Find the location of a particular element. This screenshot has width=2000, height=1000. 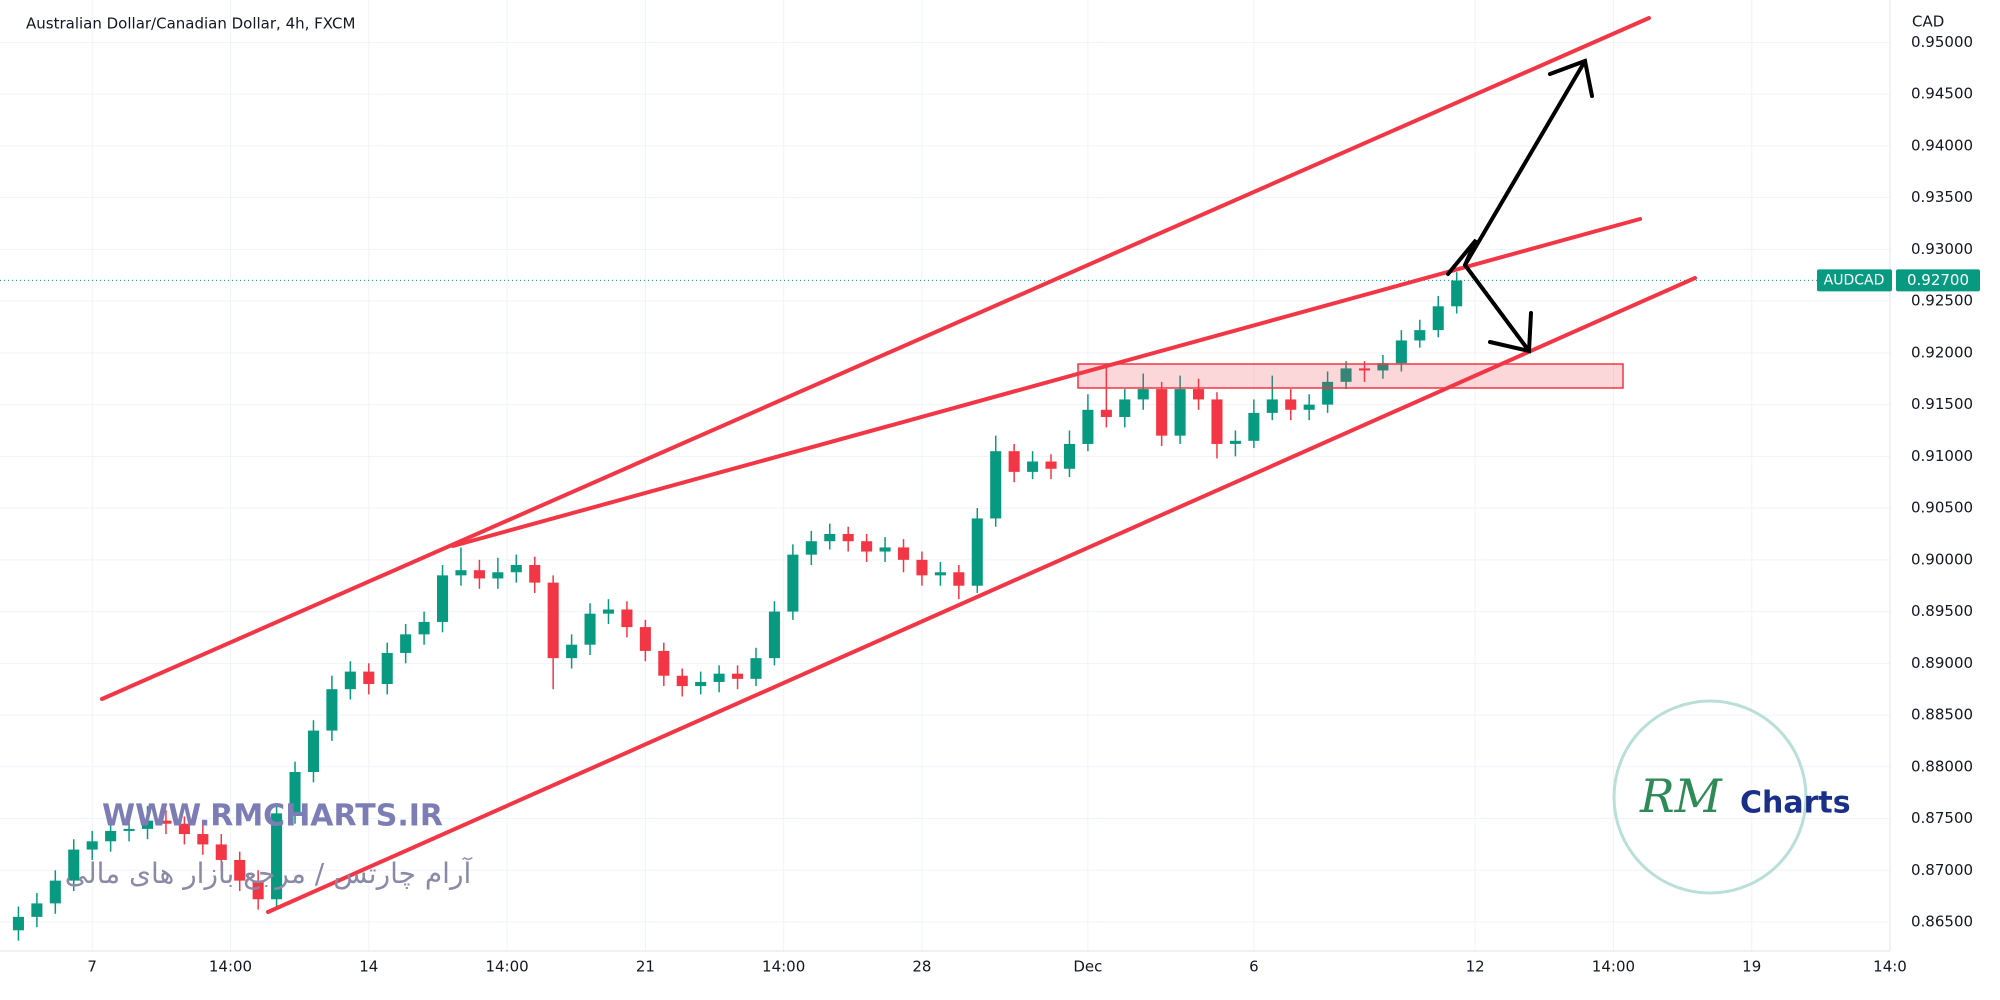

zone is located at coordinates (1350, 376).